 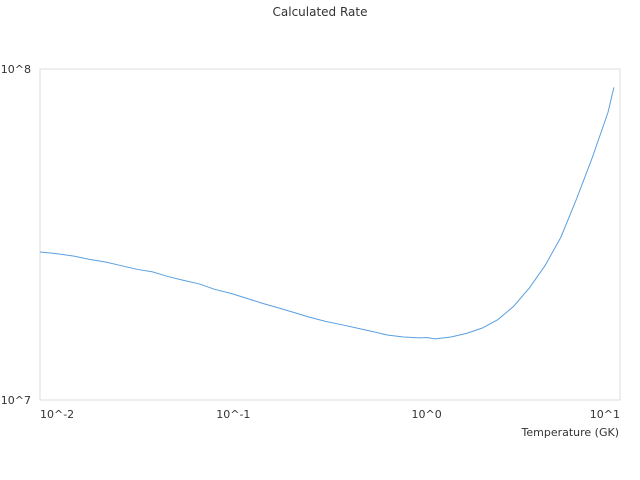 What do you see at coordinates (57, 414) in the screenshot?
I see `x-tick-label: 10^-2` at bounding box center [57, 414].